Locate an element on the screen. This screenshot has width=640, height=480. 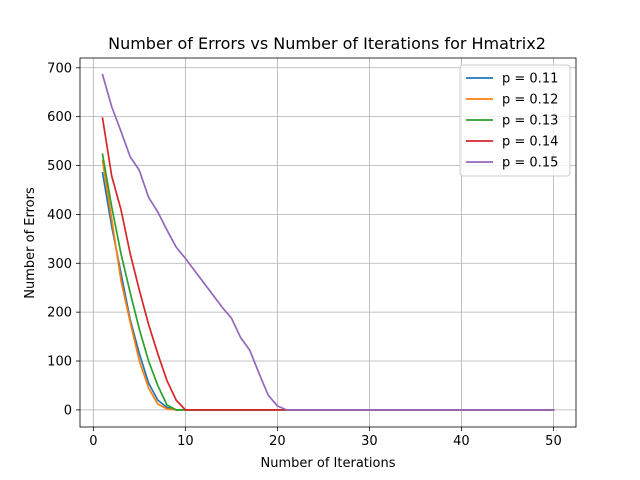
y-axis-ticks: 0 100 200 300 400 500 600 700 is located at coordinates (63, 239).